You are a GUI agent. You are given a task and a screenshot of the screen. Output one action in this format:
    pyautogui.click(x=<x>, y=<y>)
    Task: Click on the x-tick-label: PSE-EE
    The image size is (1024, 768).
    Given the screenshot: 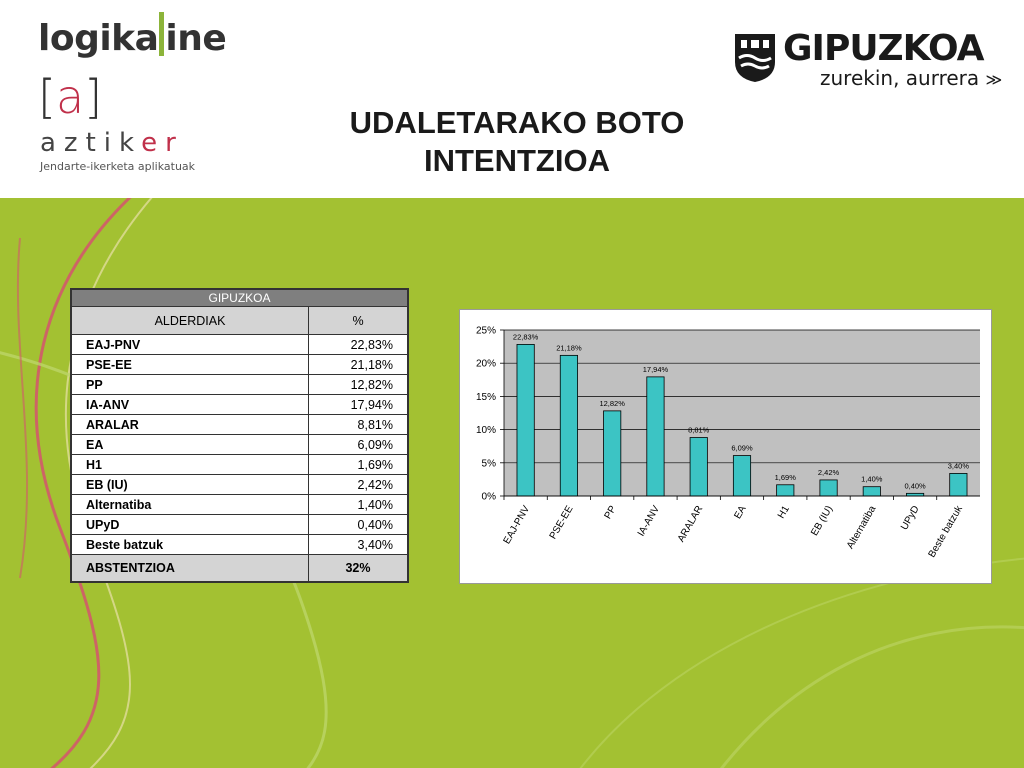 What is the action you would take?
    pyautogui.click(x=562, y=523)
    